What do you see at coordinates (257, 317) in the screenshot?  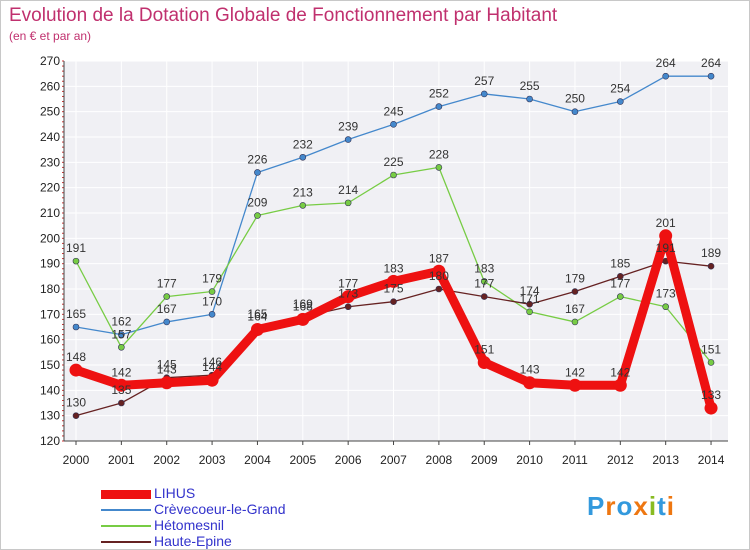 I see `data-label-lihus: 164` at bounding box center [257, 317].